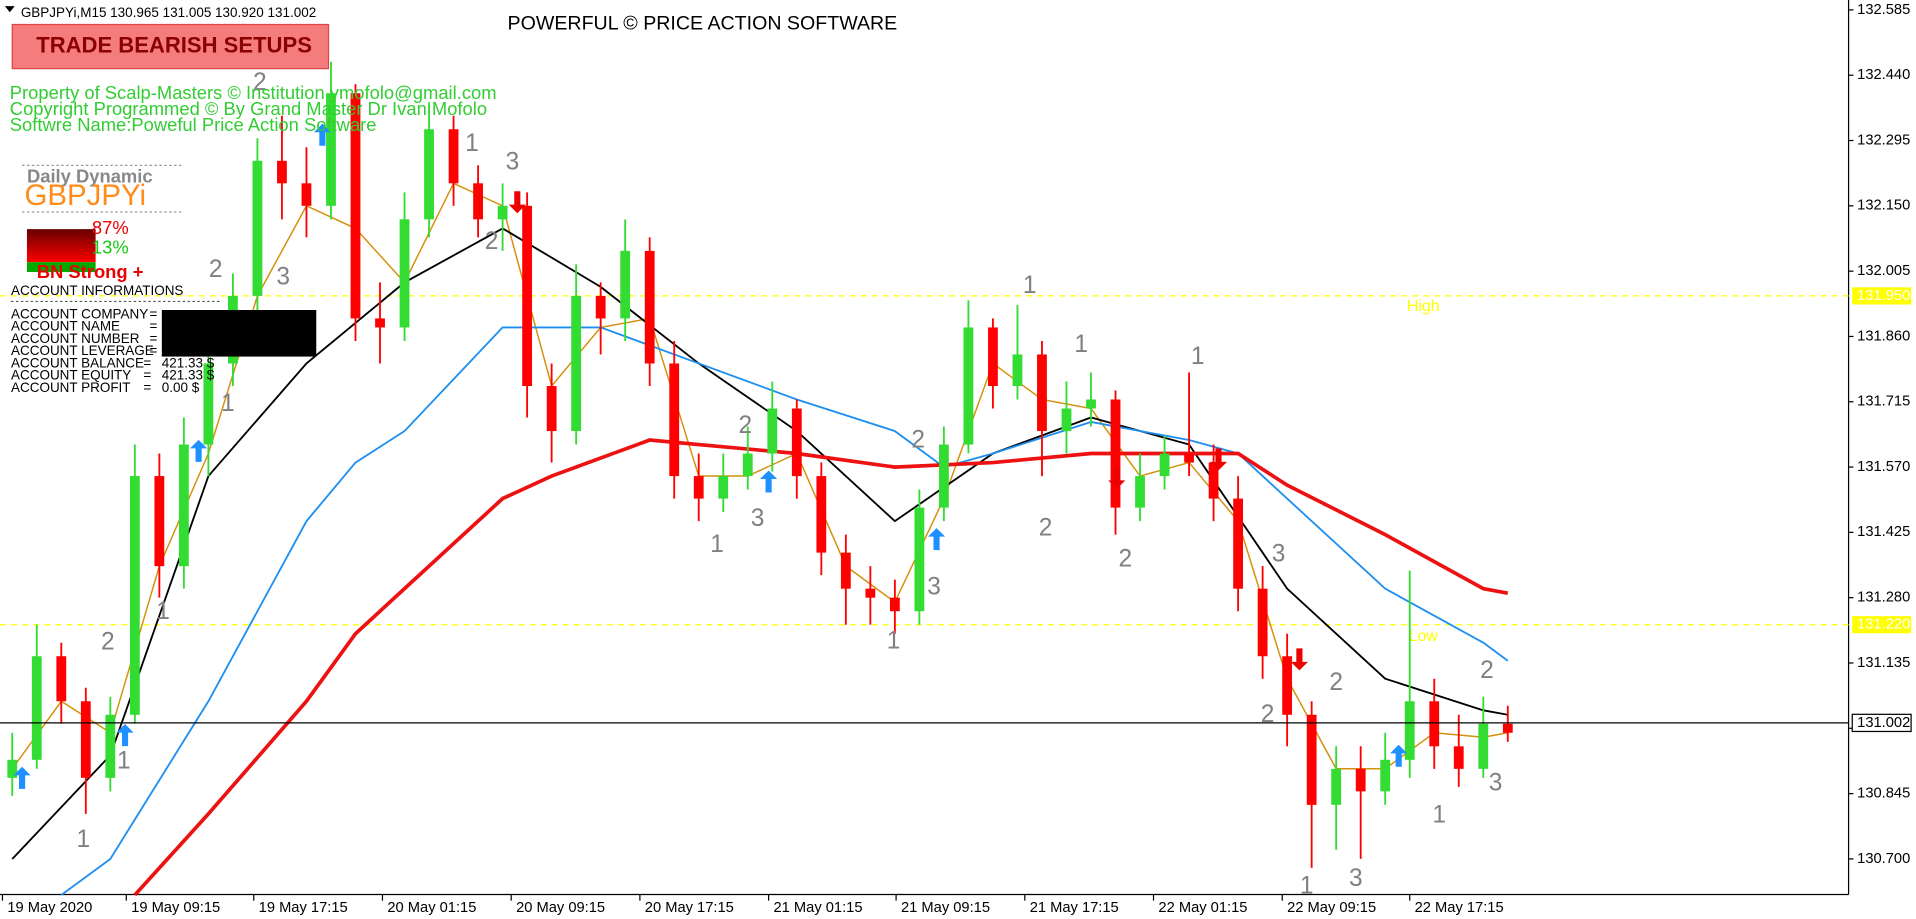 The image size is (1916, 919). What do you see at coordinates (1883, 140) in the screenshot?
I see `y-tick-label: 132.295` at bounding box center [1883, 140].